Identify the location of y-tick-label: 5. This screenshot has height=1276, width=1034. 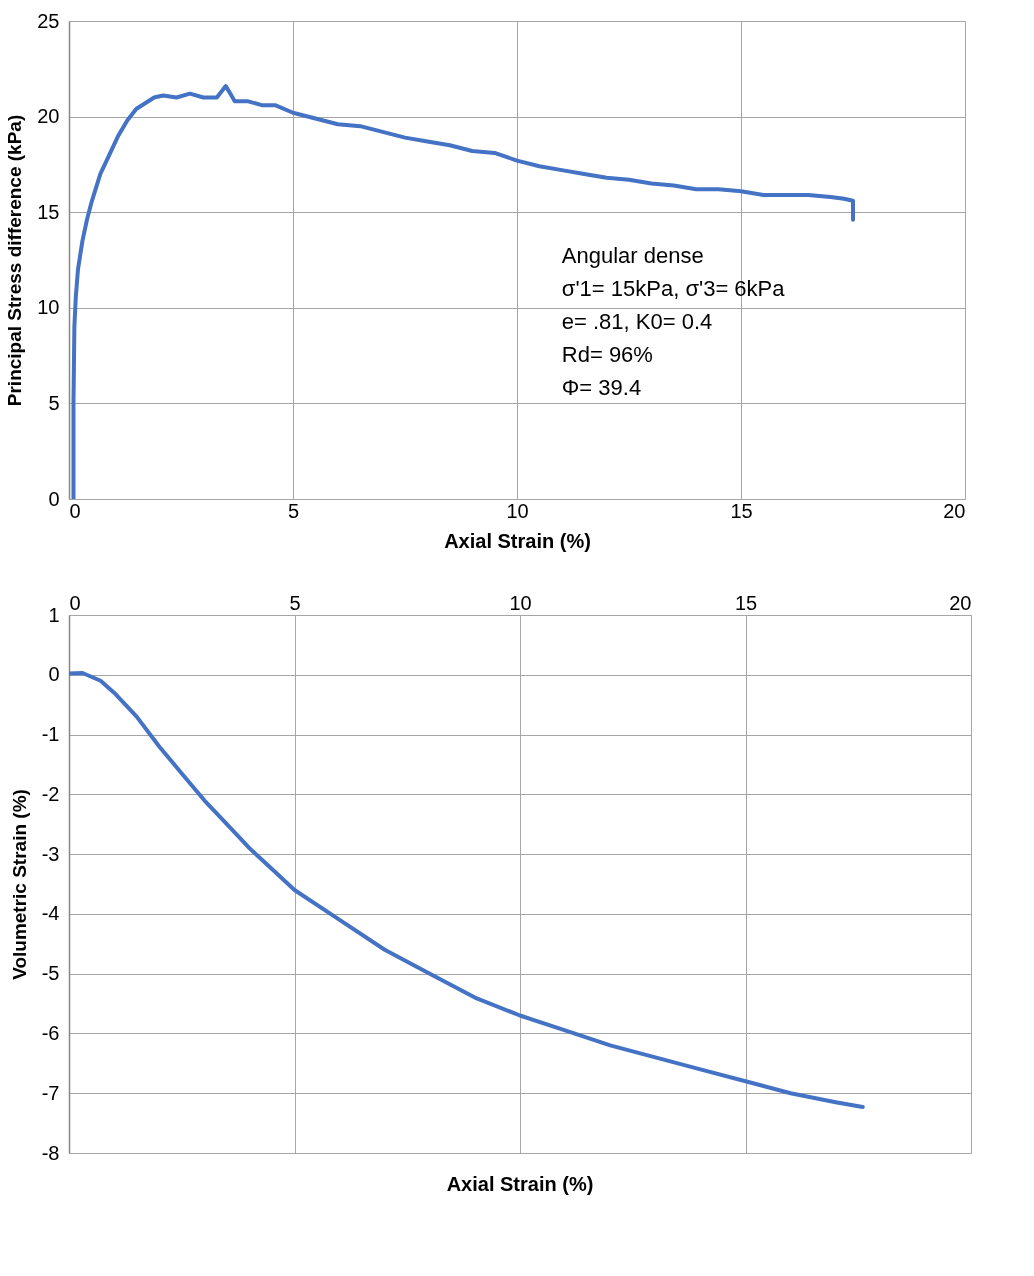
(54, 402).